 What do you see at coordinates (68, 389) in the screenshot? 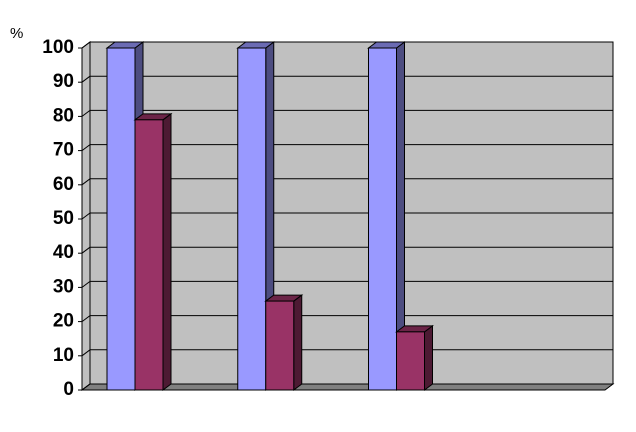
I see `y-tick-label: 0` at bounding box center [68, 389].